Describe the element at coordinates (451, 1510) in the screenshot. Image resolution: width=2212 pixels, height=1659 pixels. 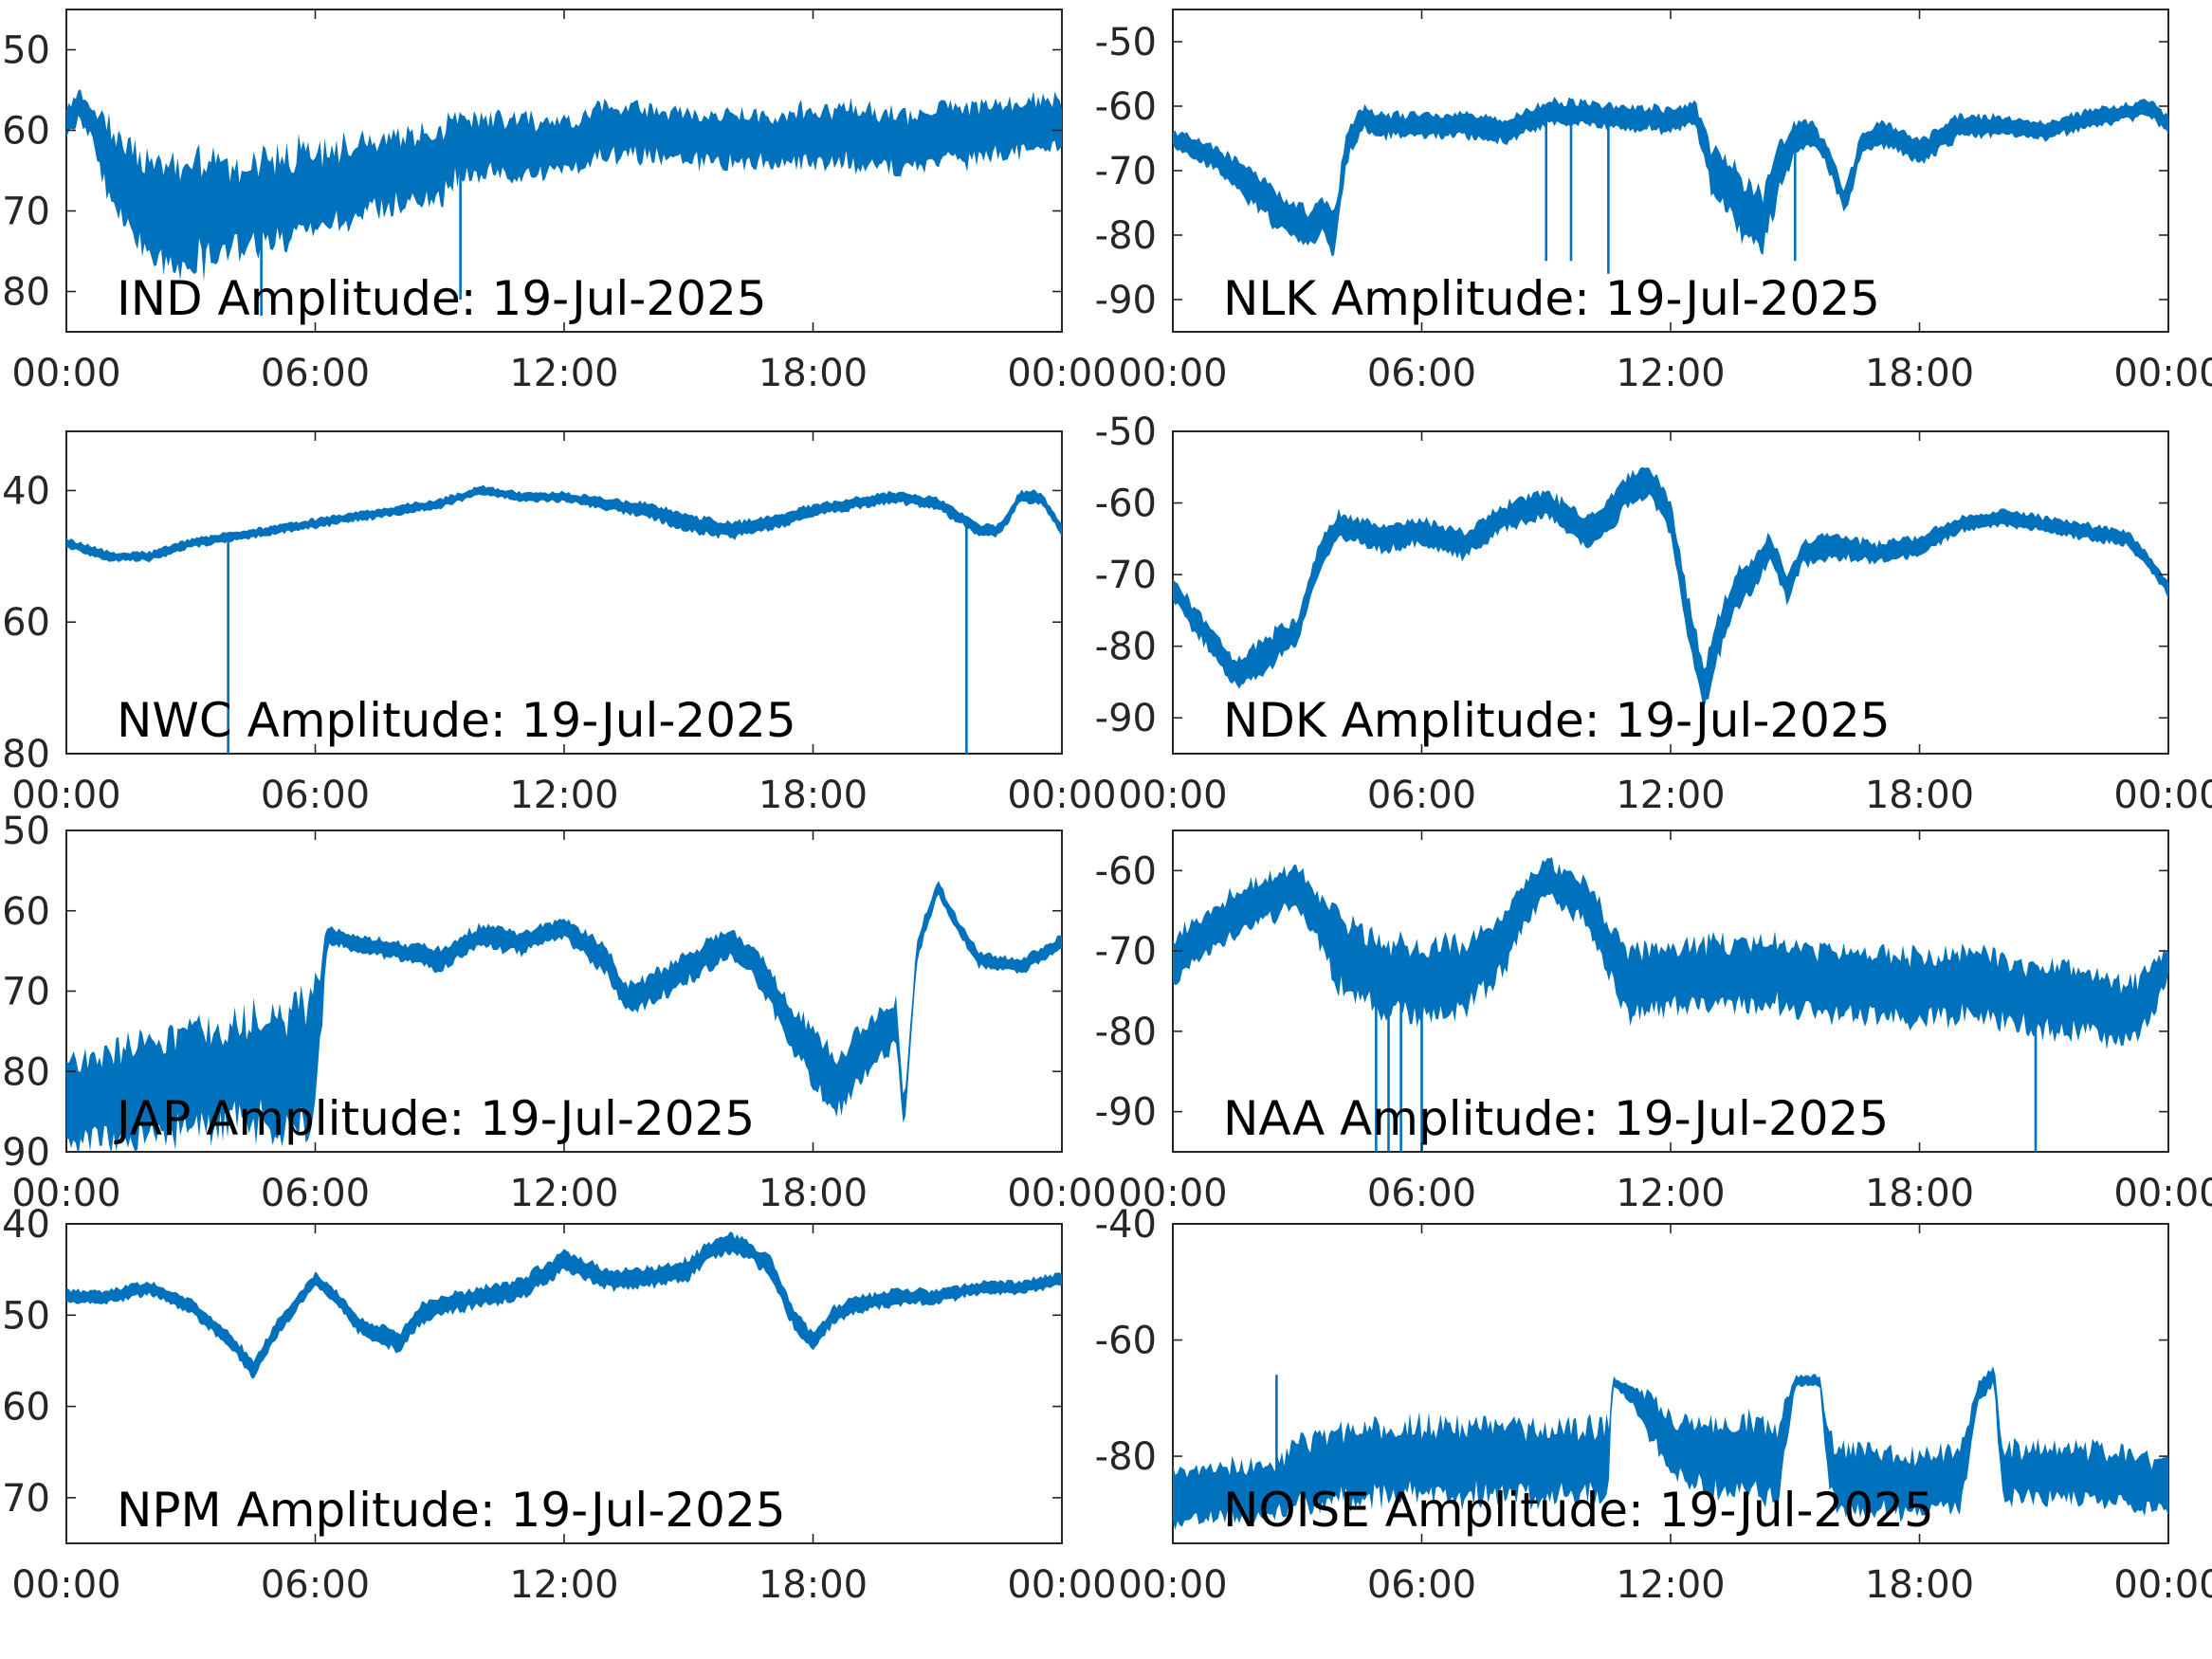
I see `chart-title: NPM Amplitude: 19-Jul-2025` at that location.